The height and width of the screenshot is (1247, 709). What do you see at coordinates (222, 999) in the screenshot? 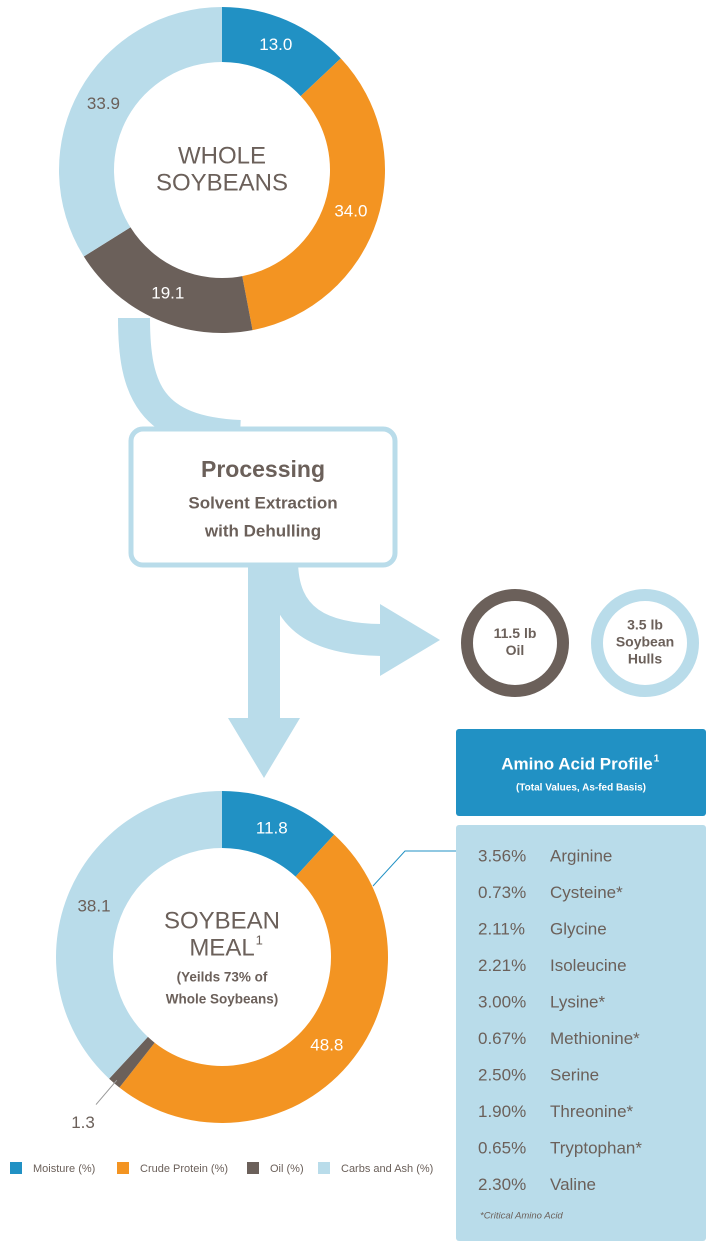
I see `center-subtitle: Whole Soybeans)` at bounding box center [222, 999].